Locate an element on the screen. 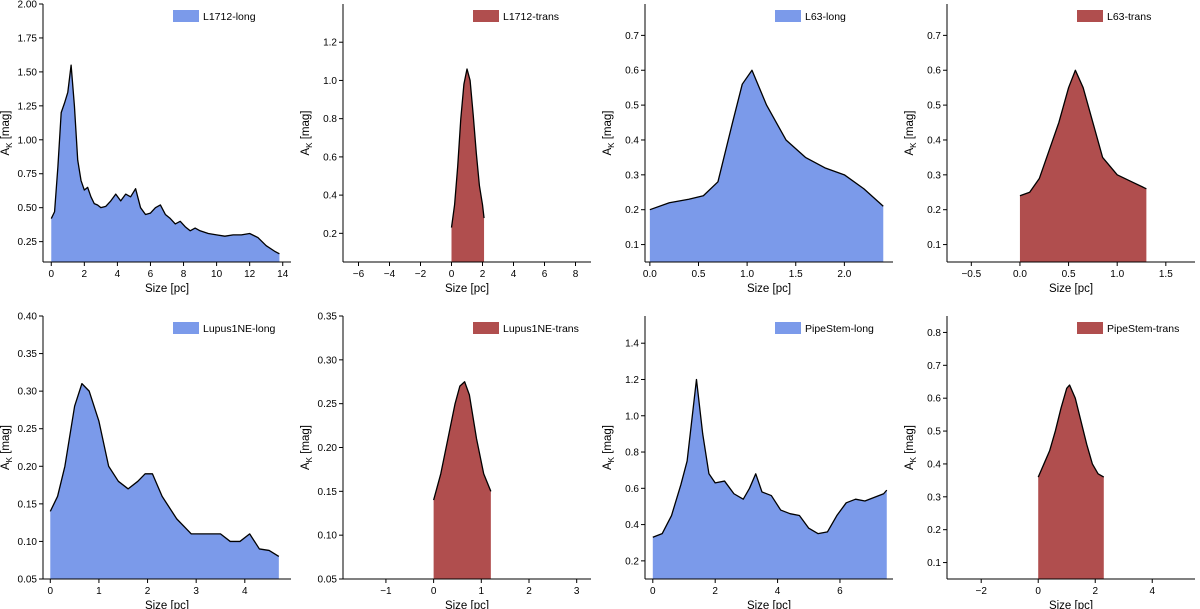  y-tick-label: 0.6 is located at coordinates (632, 489).